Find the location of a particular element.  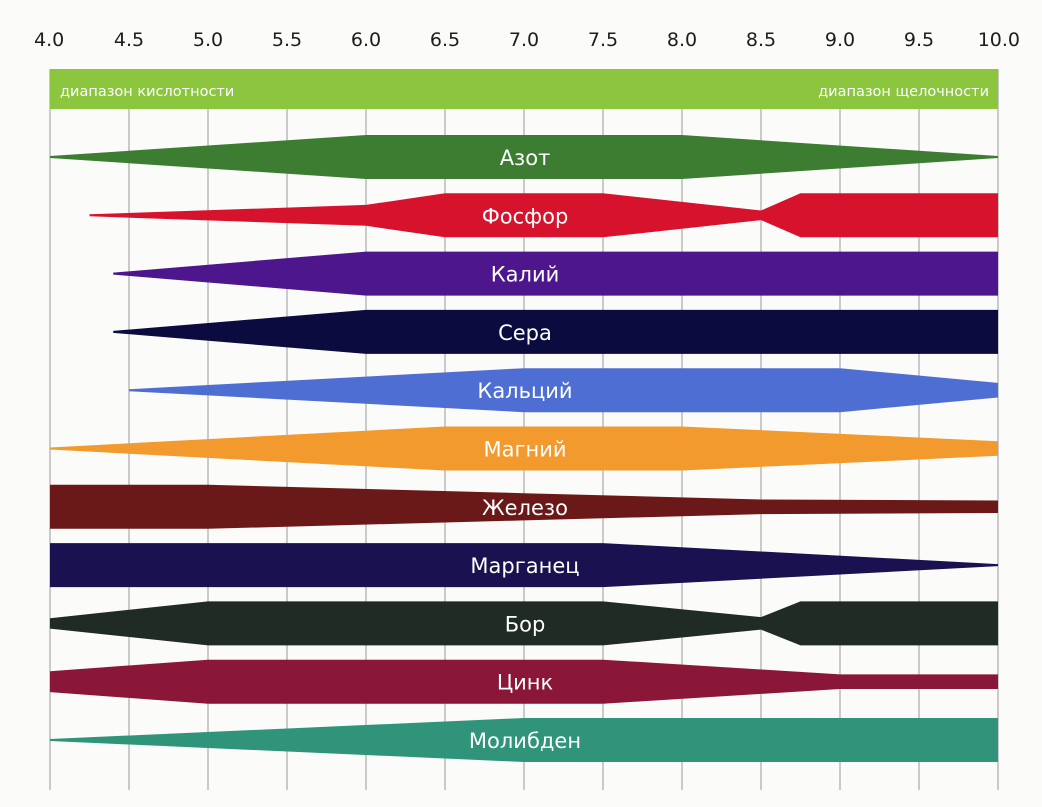

x-tick-label-12: 10.0 is located at coordinates (999, 40).